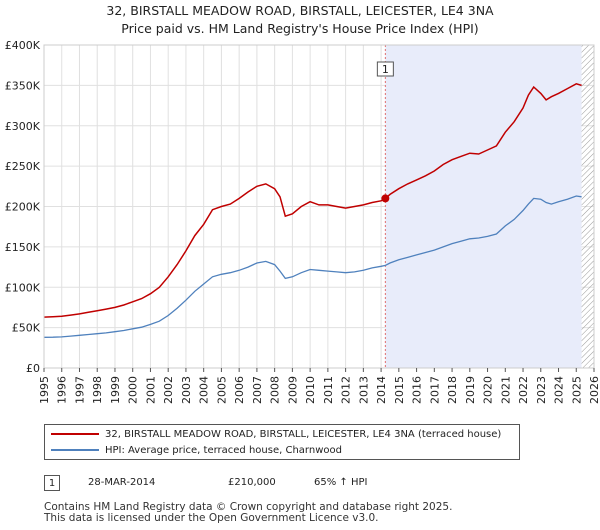 The height and width of the screenshot is (530, 600). I want to click on x-tick-label: 2016, so click(417, 390).